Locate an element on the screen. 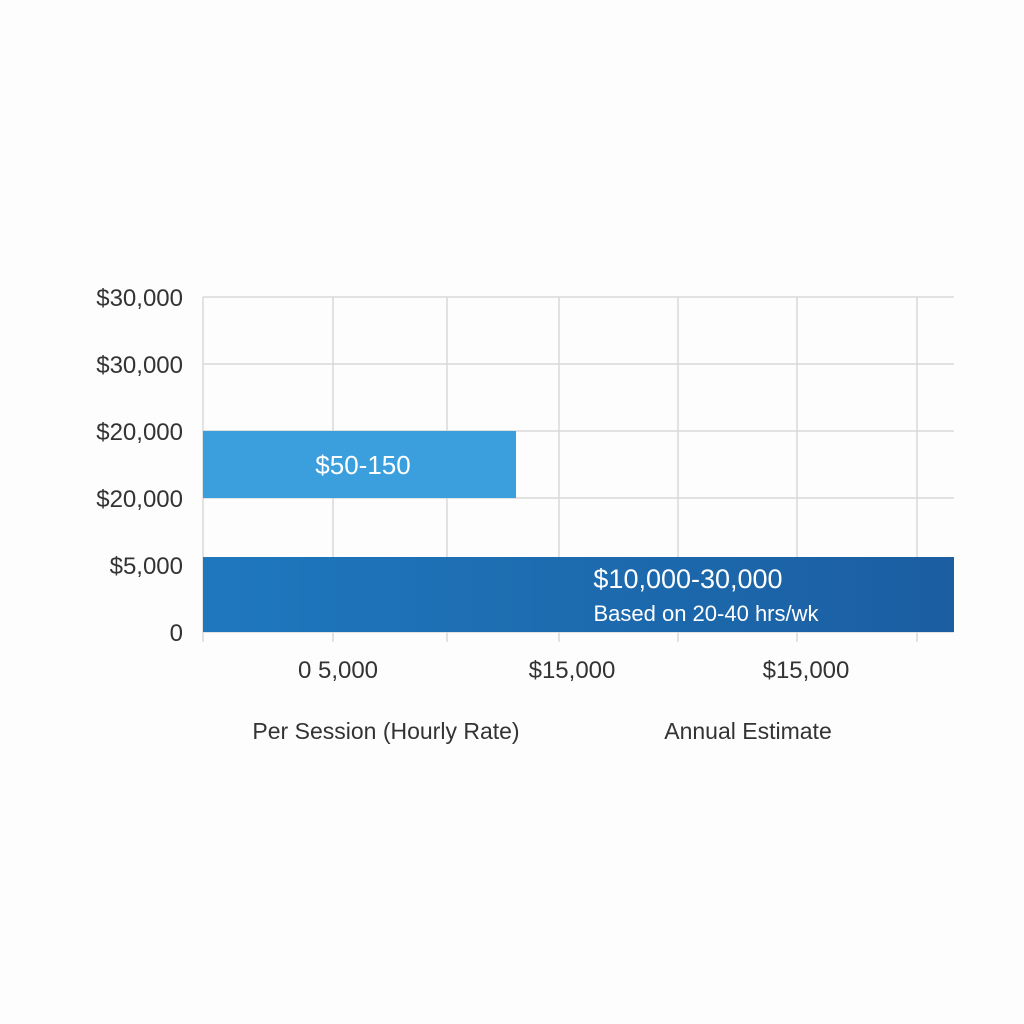 Image resolution: width=1024 pixels, height=1024 pixels. bar-annual-estimate is located at coordinates (578, 594).